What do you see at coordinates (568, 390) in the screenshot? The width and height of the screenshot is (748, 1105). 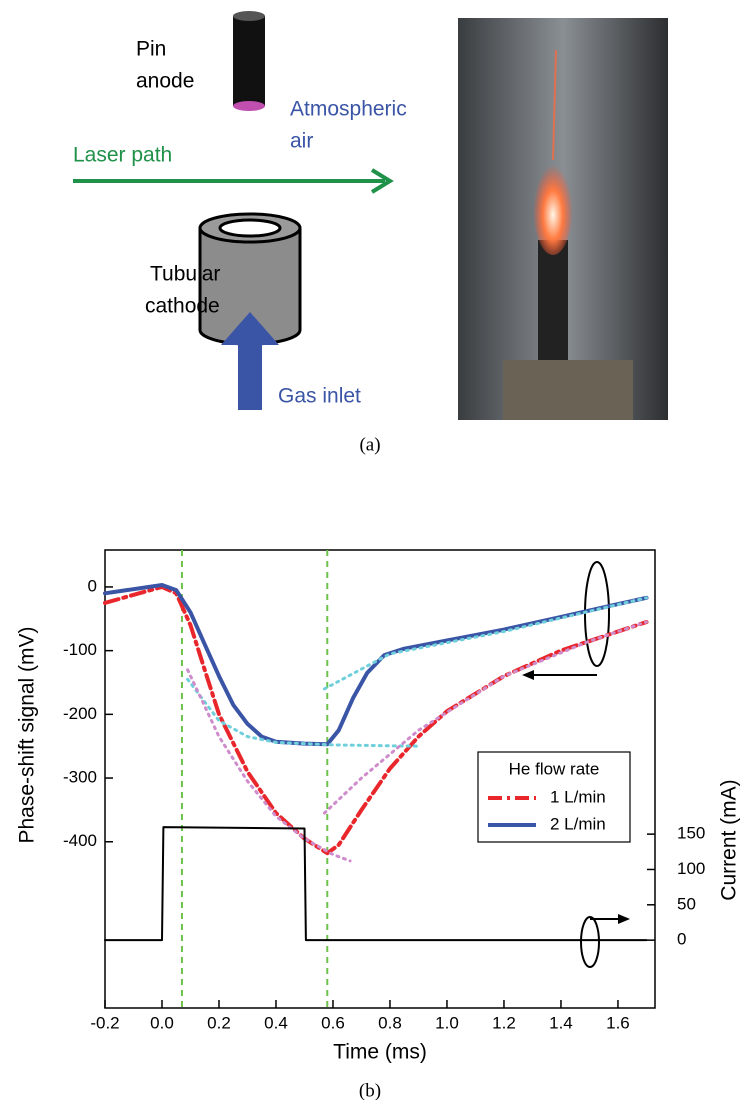 I see `photo-base` at bounding box center [568, 390].